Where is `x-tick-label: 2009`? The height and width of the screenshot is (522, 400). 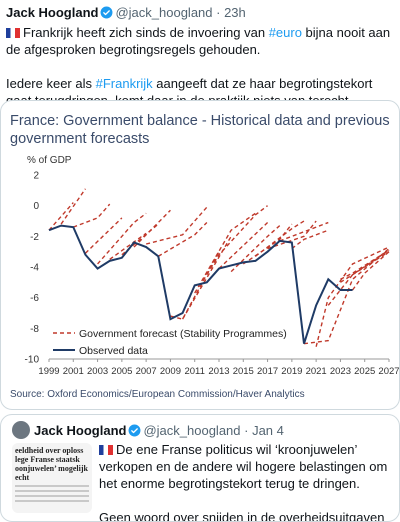 x-tick-label: 2009 is located at coordinates (170, 371).